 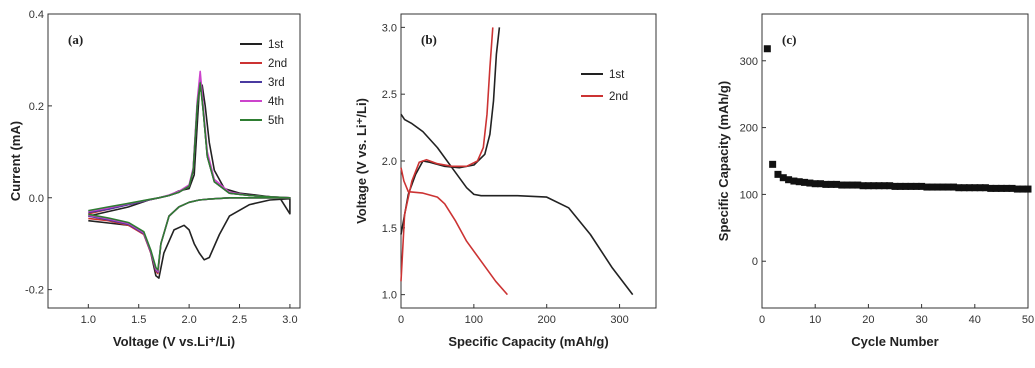 What do you see at coordinates (289, 320) in the screenshot?
I see `x-tick-label: 3.0` at bounding box center [289, 320].